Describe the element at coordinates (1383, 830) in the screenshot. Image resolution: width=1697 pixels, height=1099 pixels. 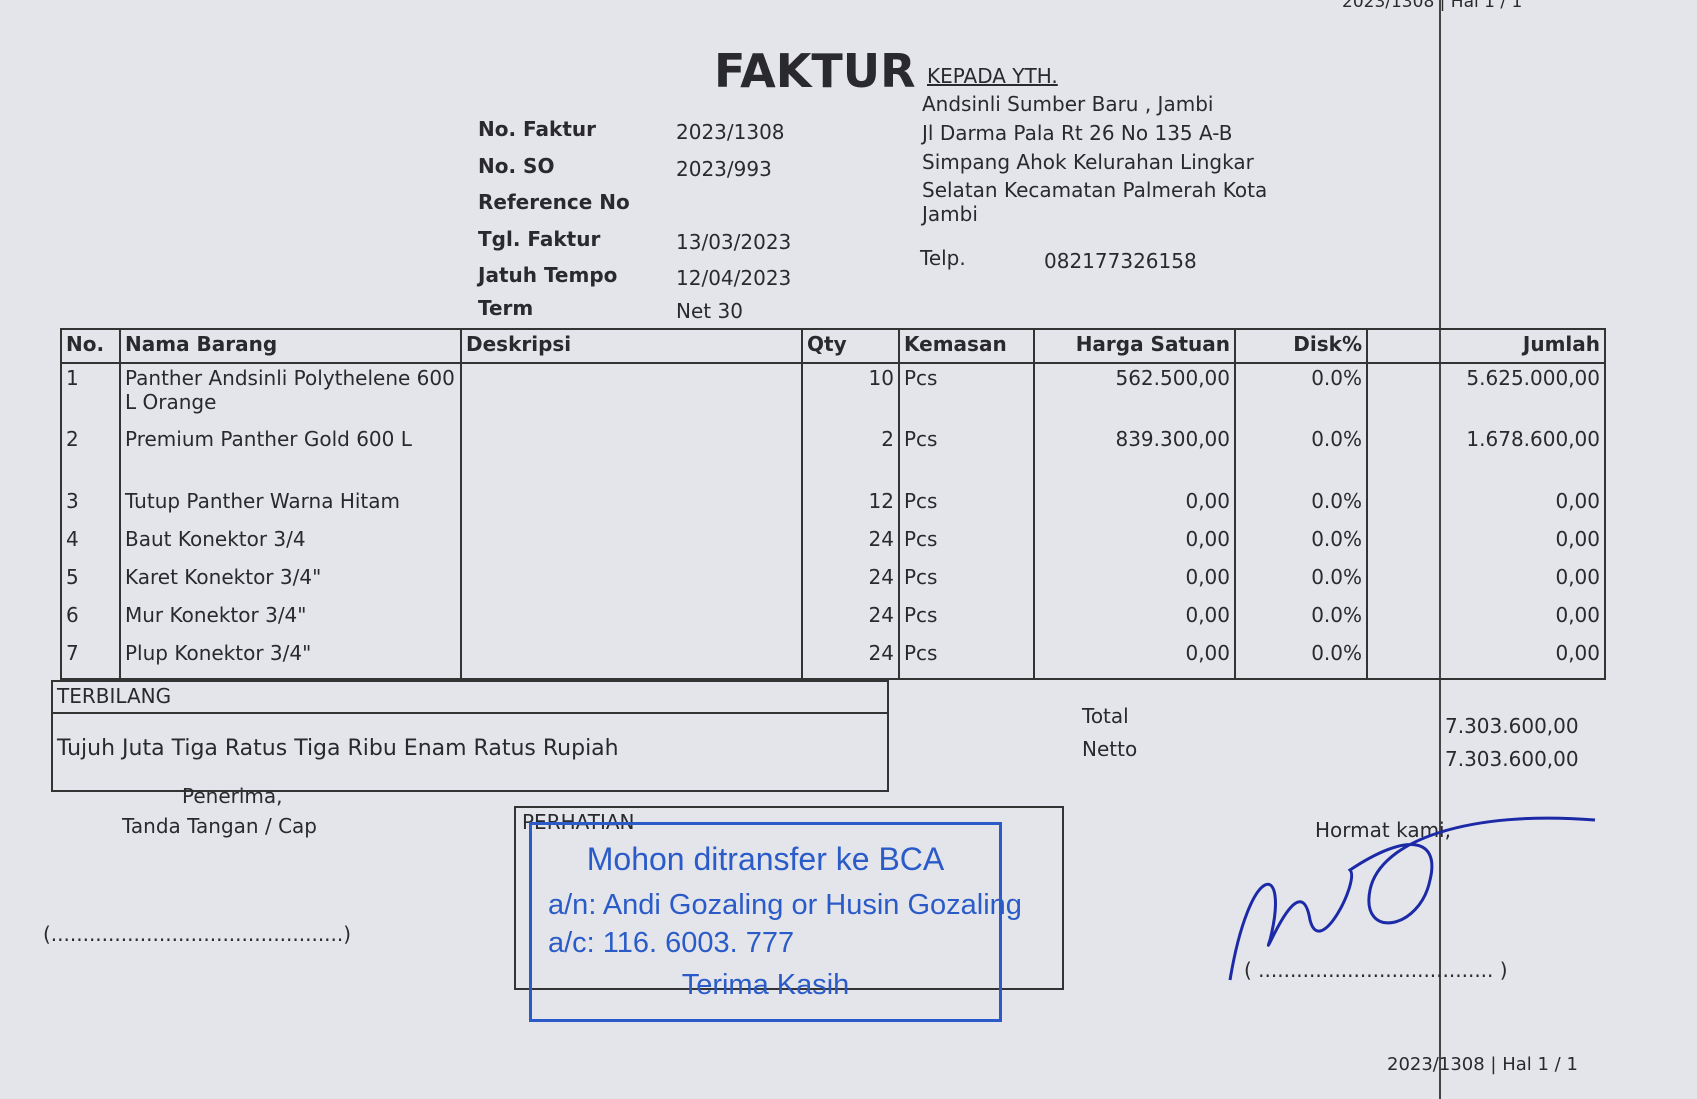
I see `greeting: Hormat kami,` at that location.